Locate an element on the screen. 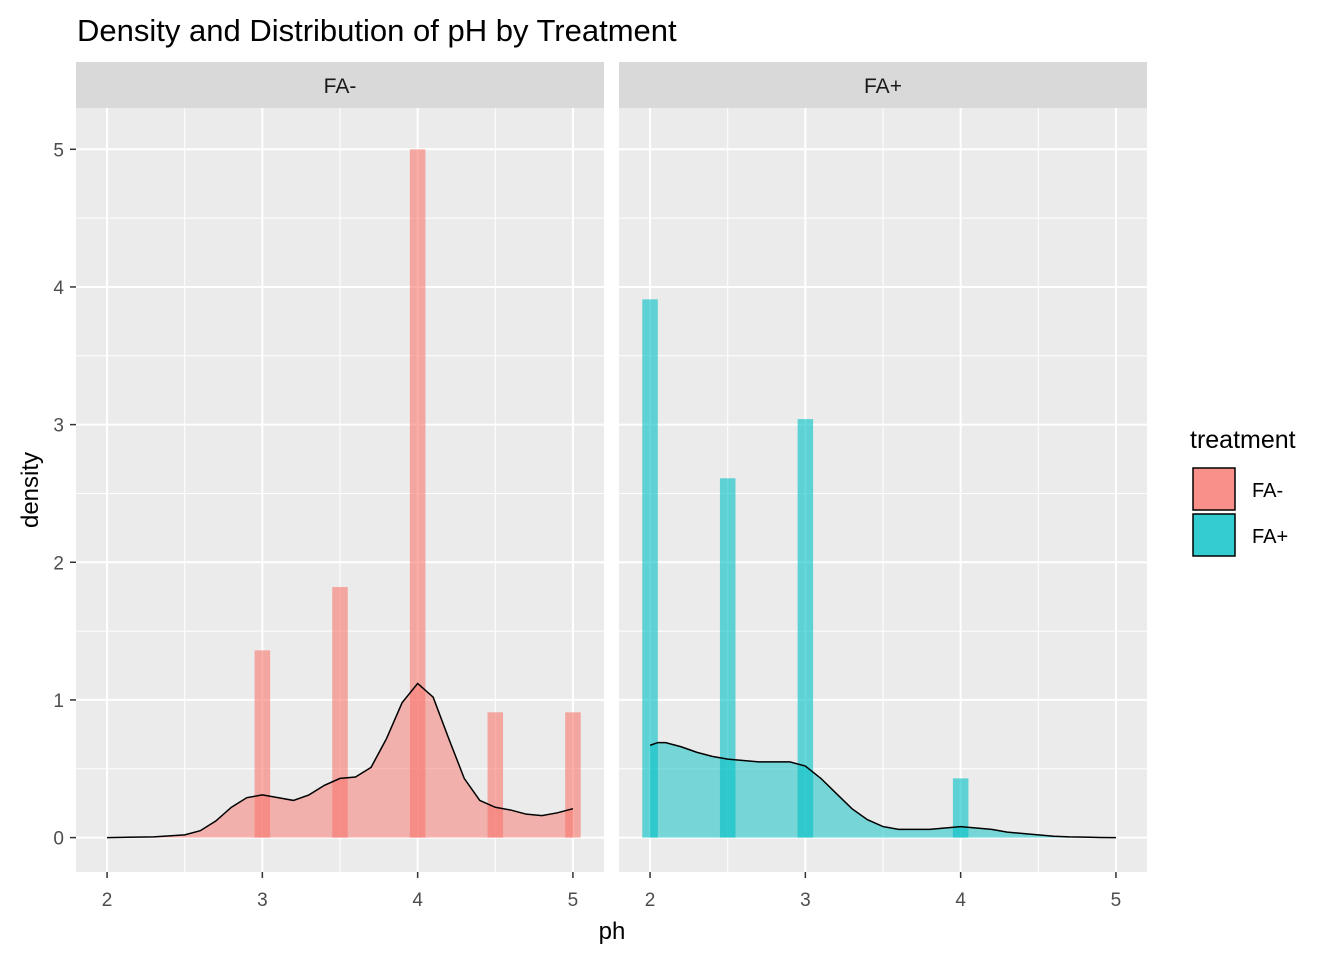  facet-strip-label: FA+ is located at coordinates (883, 86).